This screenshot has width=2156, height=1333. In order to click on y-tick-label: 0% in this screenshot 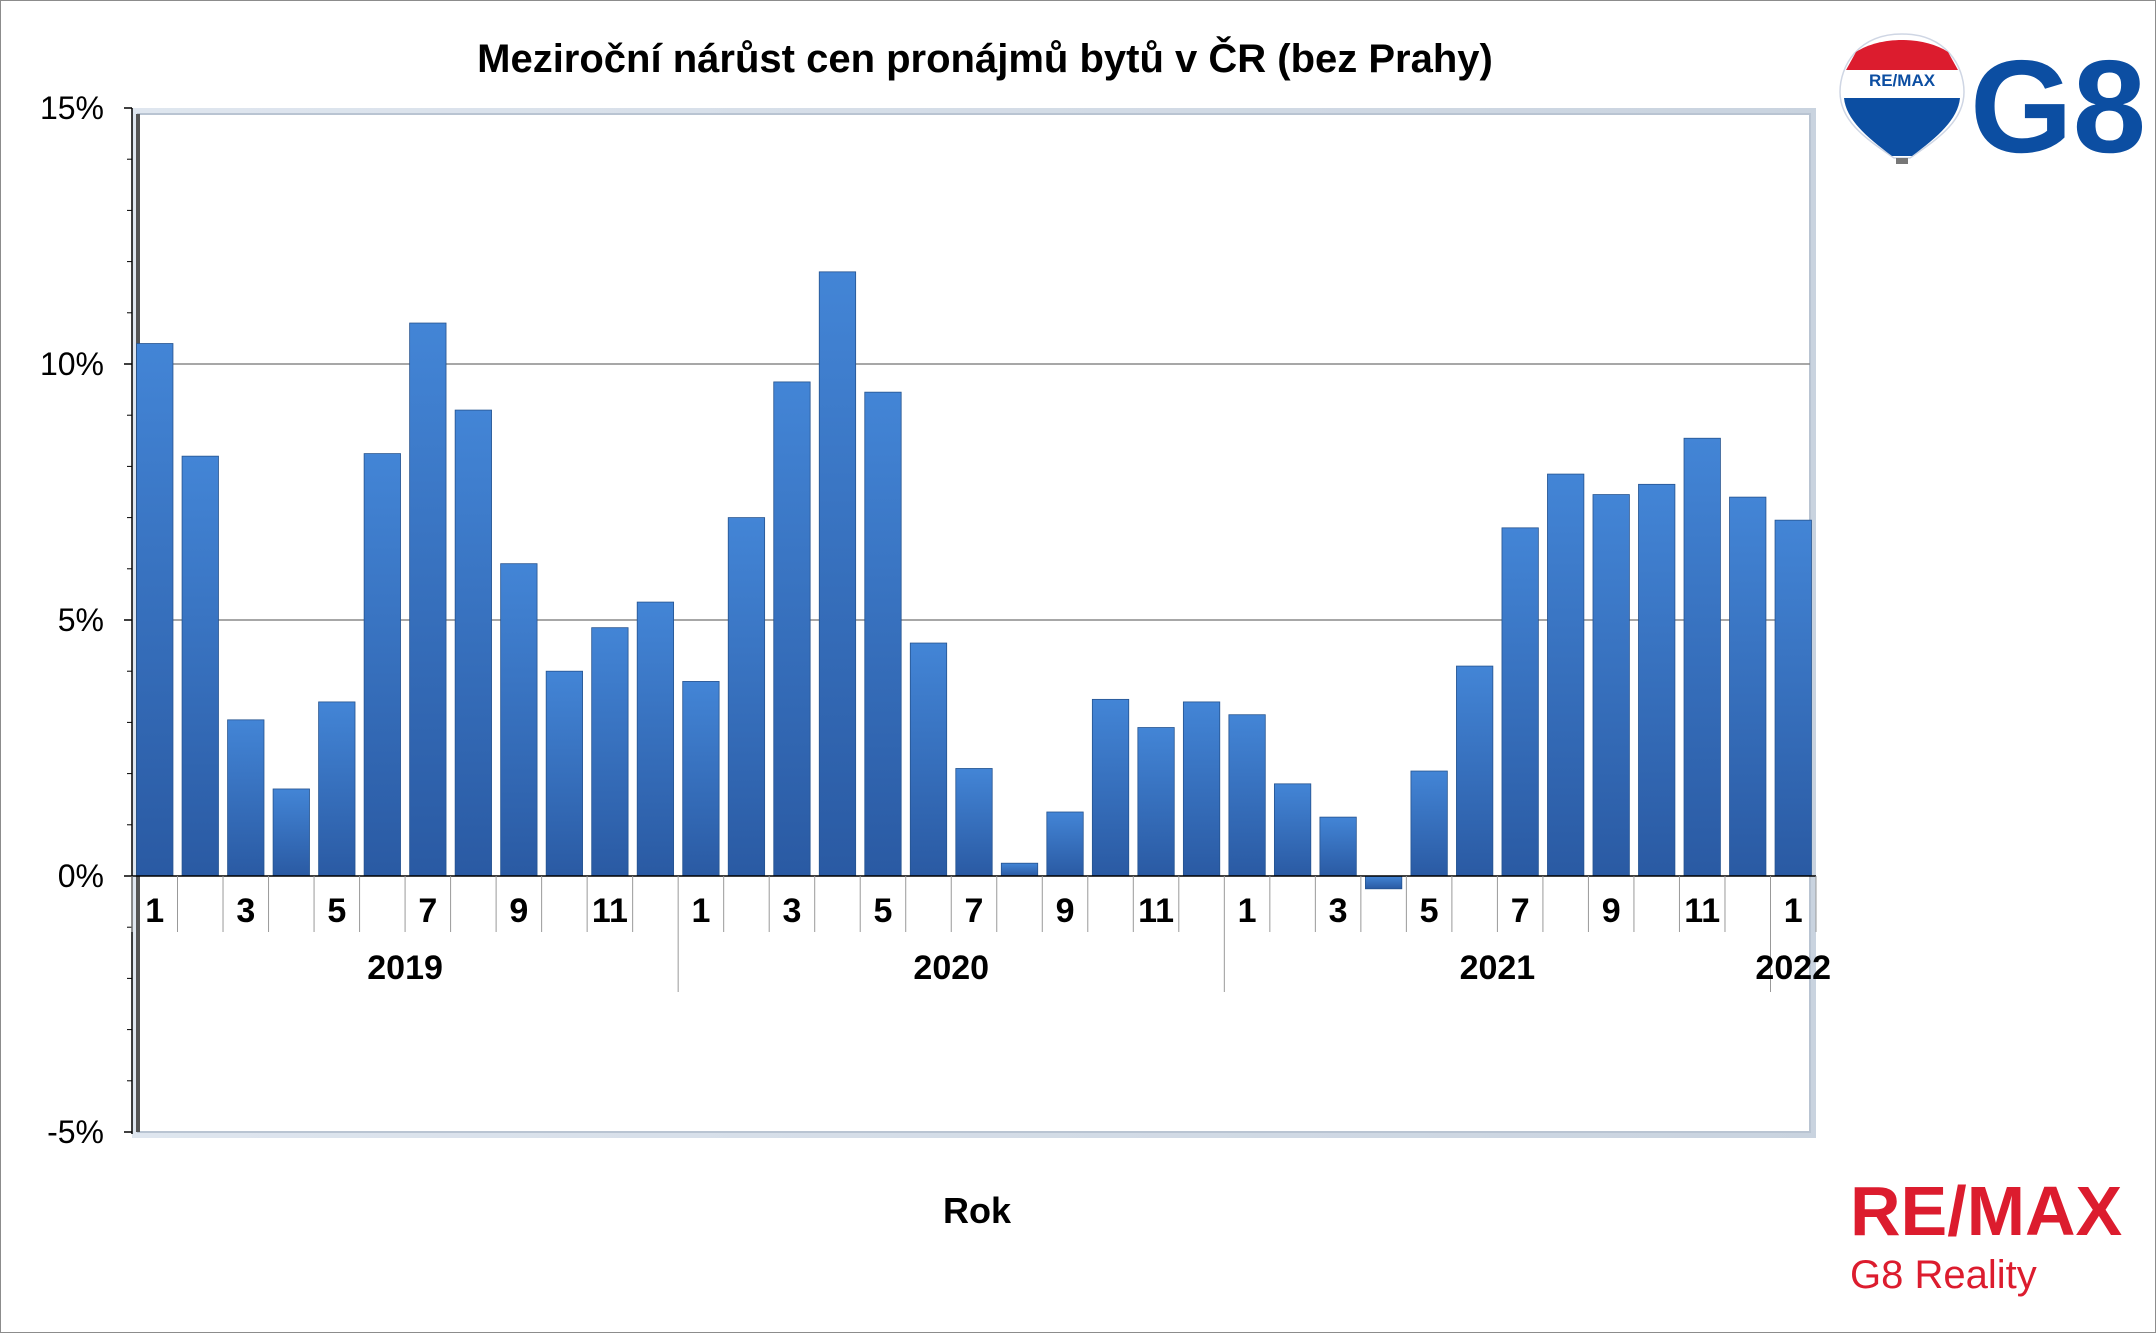, I will do `click(81, 876)`.